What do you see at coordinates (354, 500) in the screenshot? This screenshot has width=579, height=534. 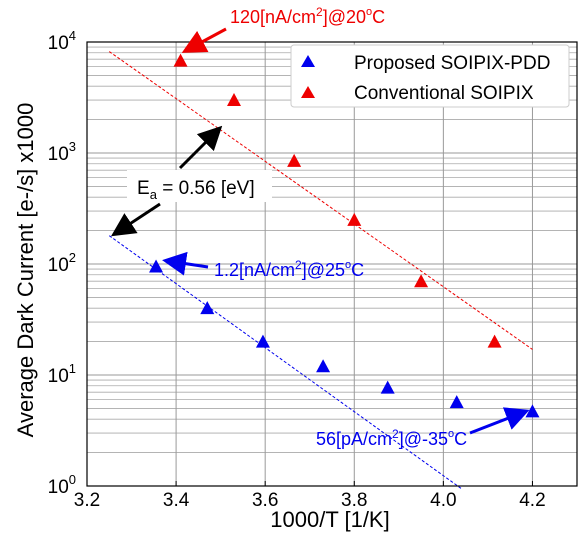 I see `x-tick-label: 3.8` at bounding box center [354, 500].